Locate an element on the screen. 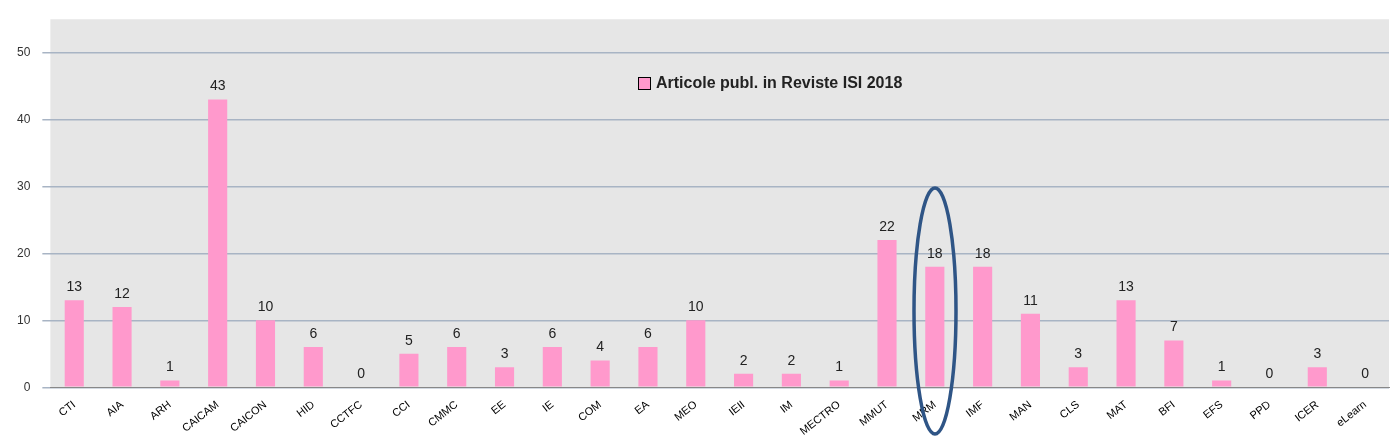 Image resolution: width=1391 pixels, height=441 pixels. data-label: 7 is located at coordinates (1173, 326).